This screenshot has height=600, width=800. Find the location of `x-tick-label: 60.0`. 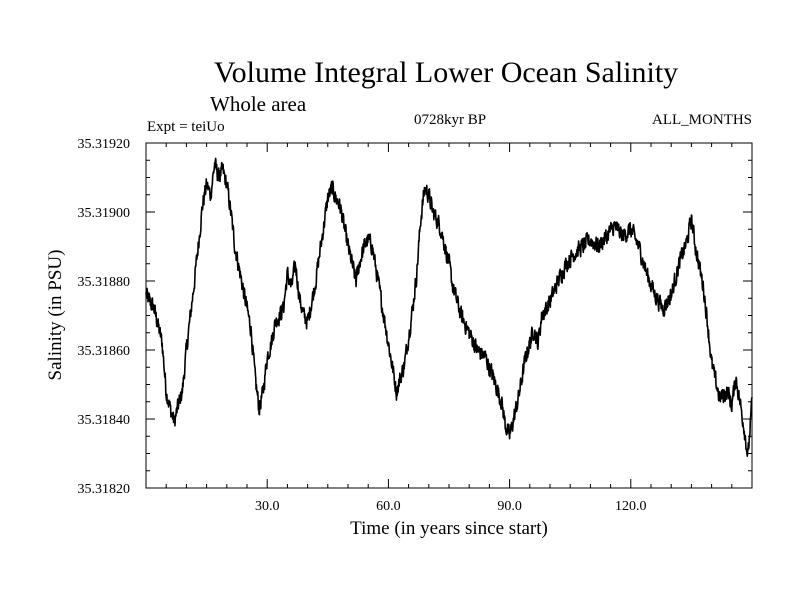

x-tick-label: 60.0 is located at coordinates (388, 506).